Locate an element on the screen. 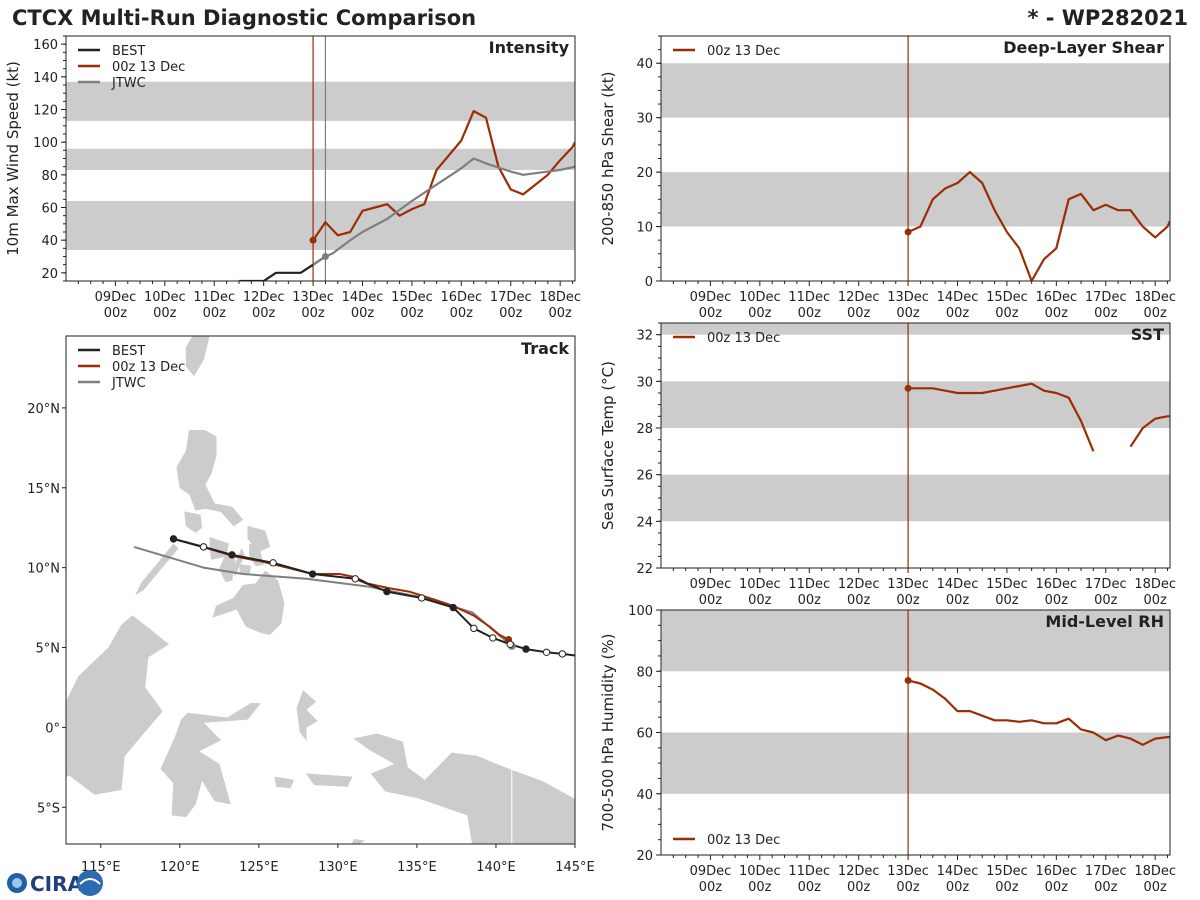  shear-xtick-day: 17Dec is located at coordinates (1106, 297).